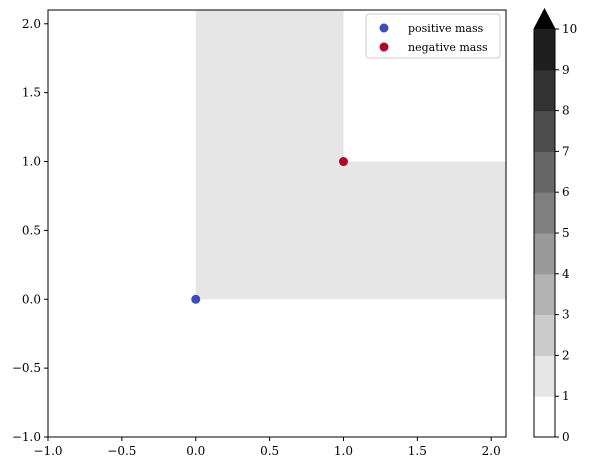 The image size is (589, 474). I want to click on legend: positive mass negative mass, so click(433, 36).